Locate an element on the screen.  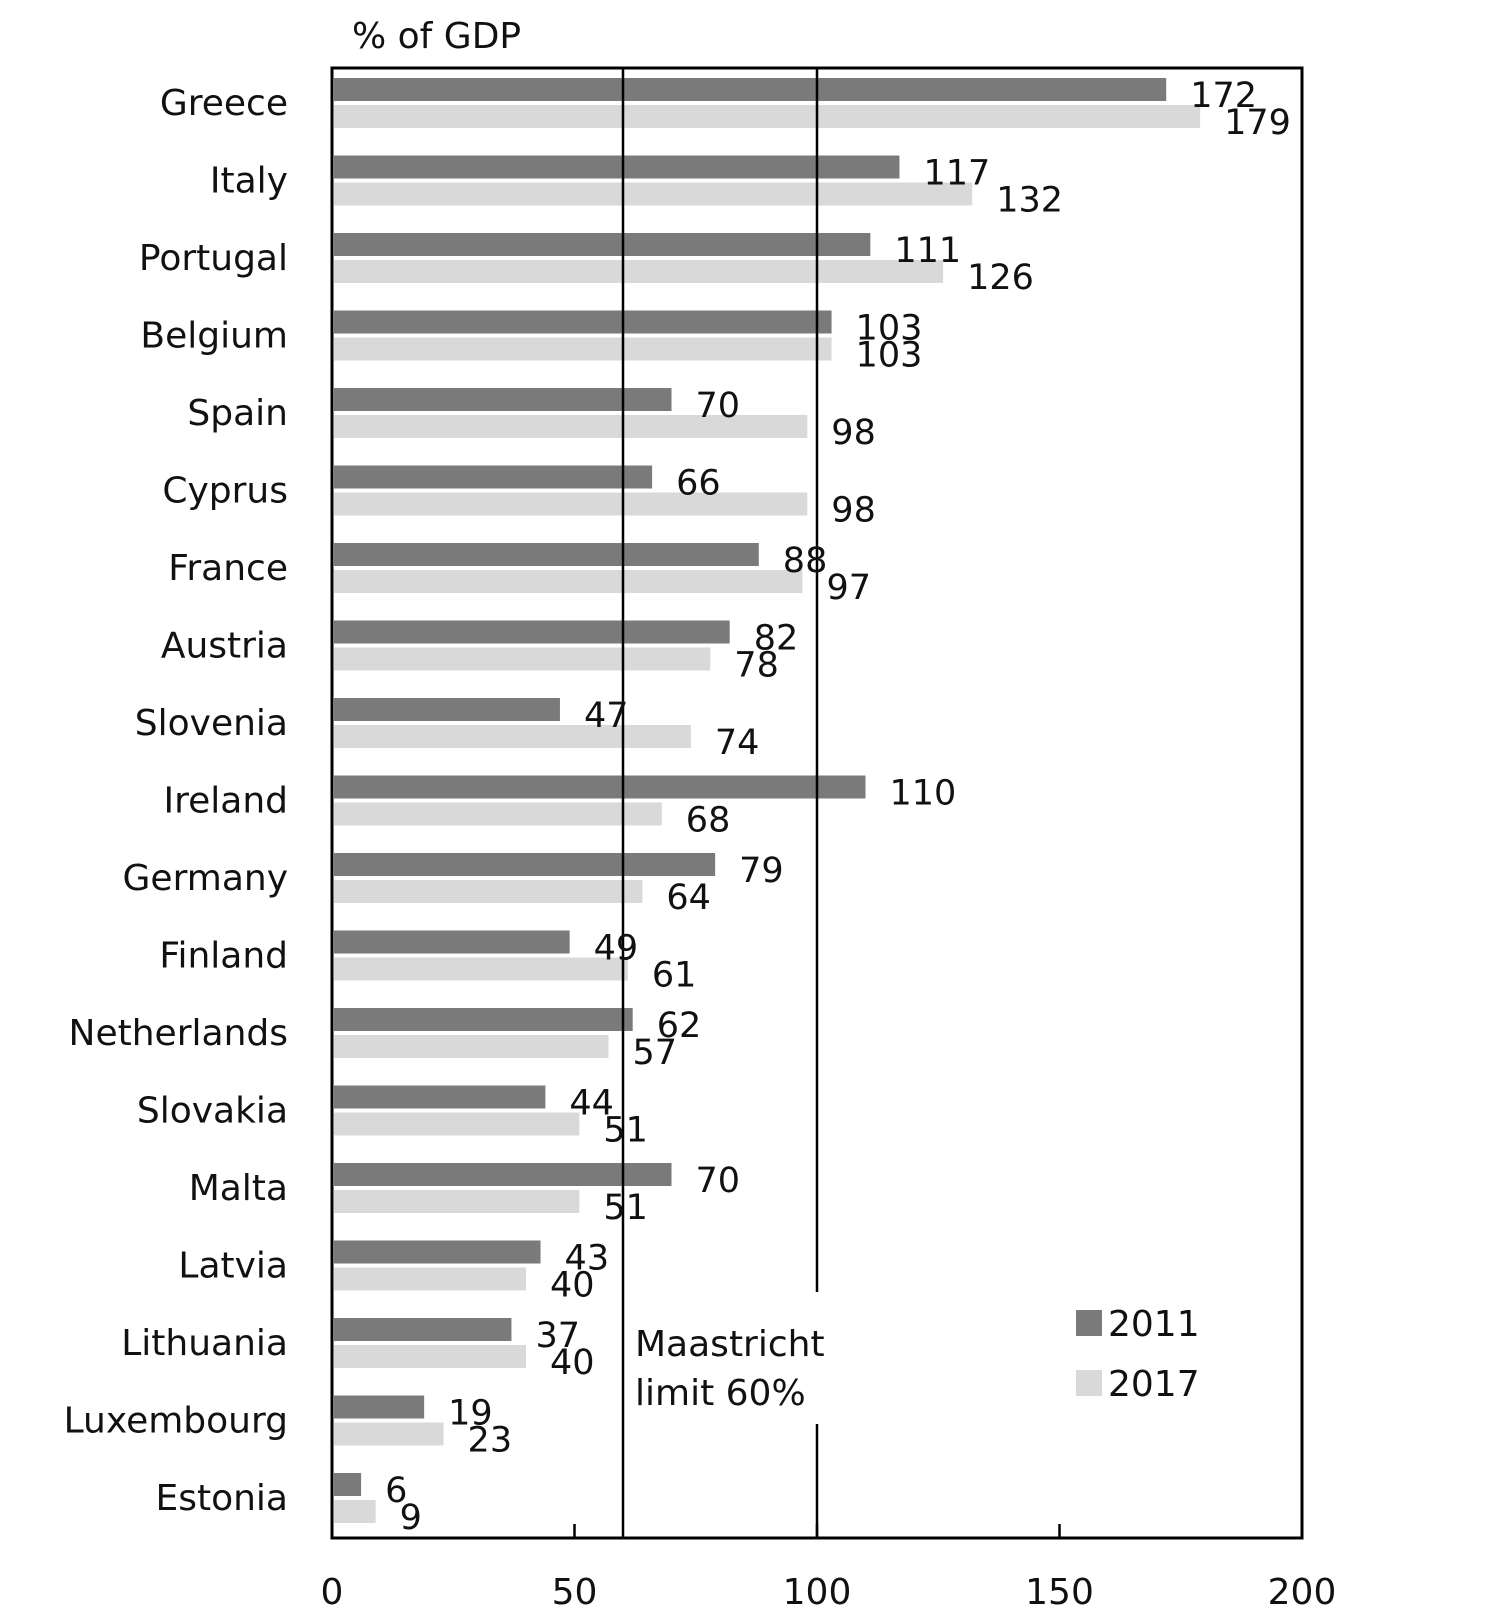
category-label-portugal: Portugal is located at coordinates (213, 258).